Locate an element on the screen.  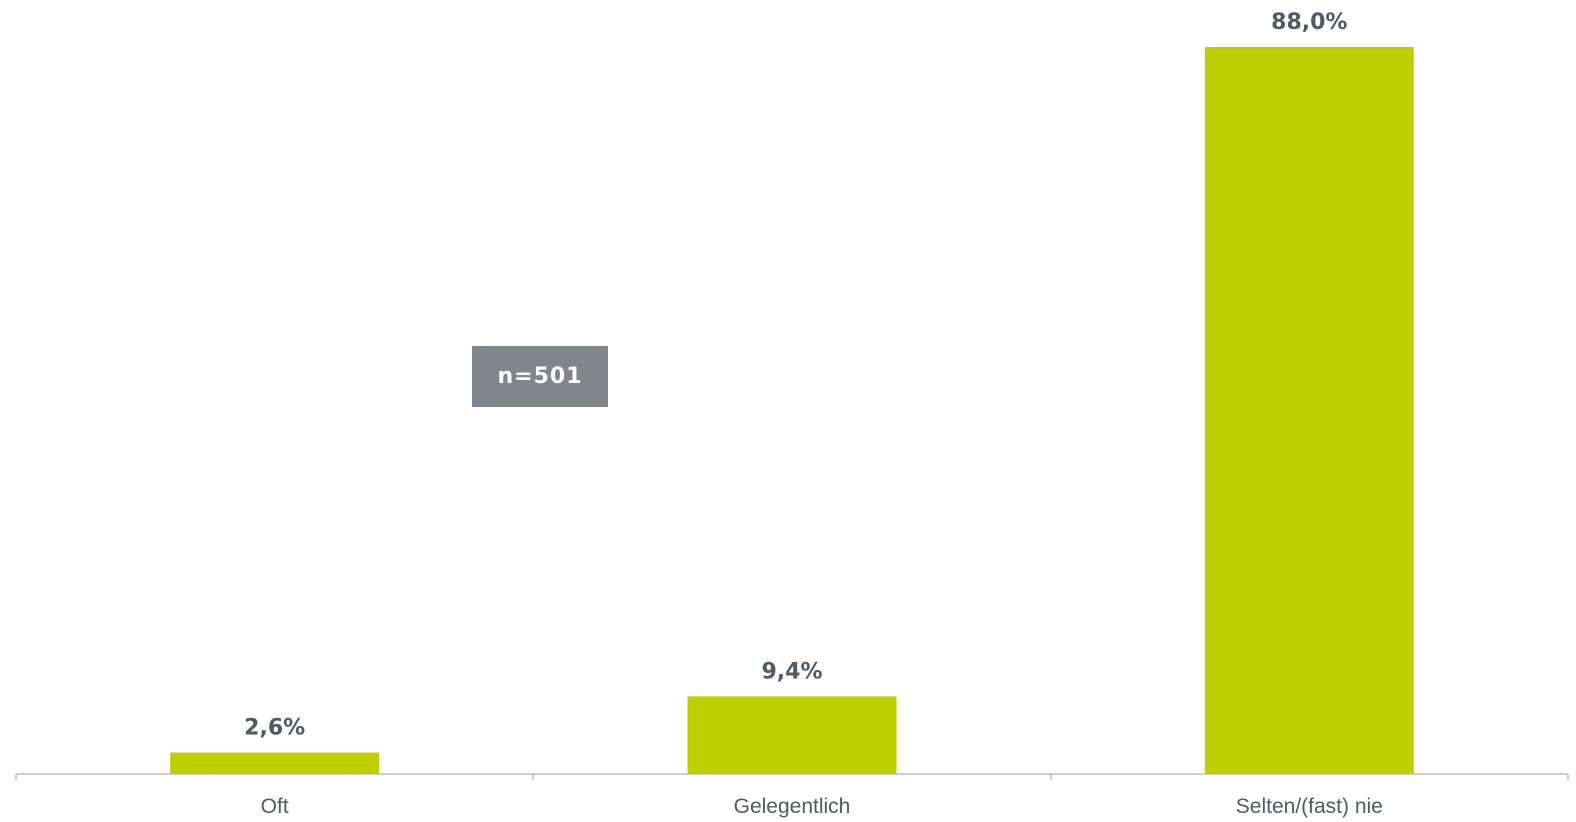
bar-oft is located at coordinates (275, 763).